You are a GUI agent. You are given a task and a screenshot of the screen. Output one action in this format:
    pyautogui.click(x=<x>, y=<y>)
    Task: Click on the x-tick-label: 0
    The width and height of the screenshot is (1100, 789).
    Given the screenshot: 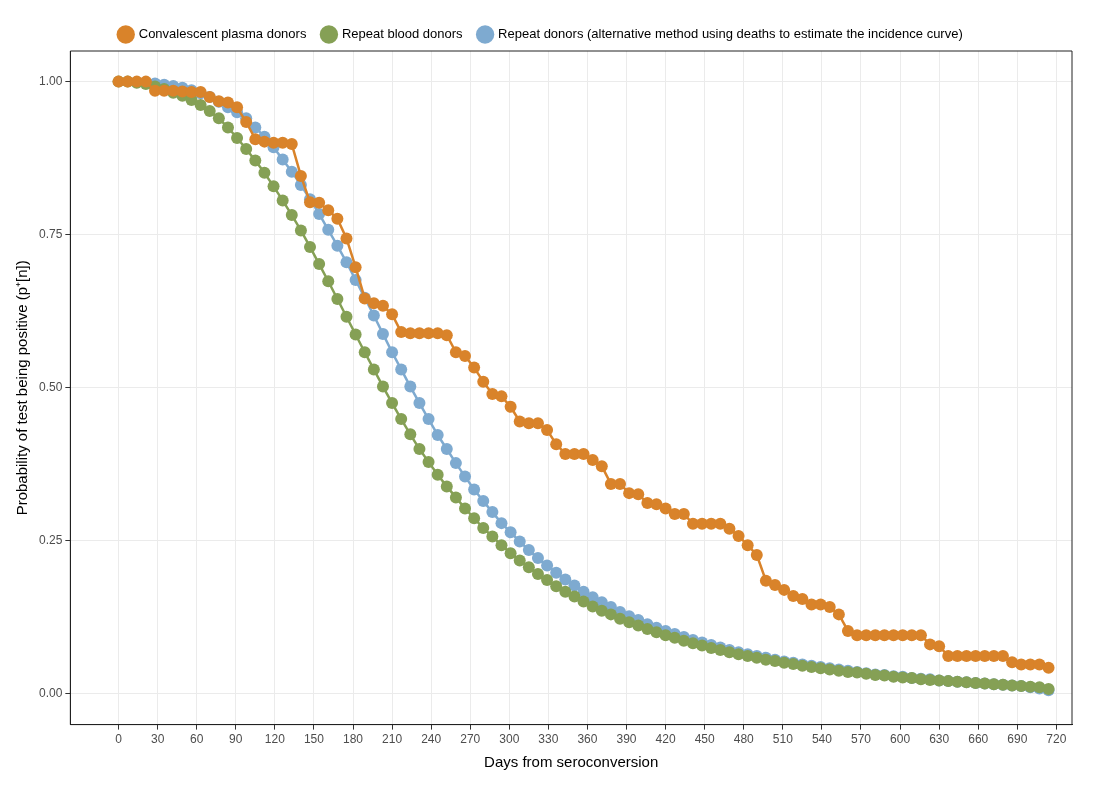 What is the action you would take?
    pyautogui.click(x=119, y=739)
    